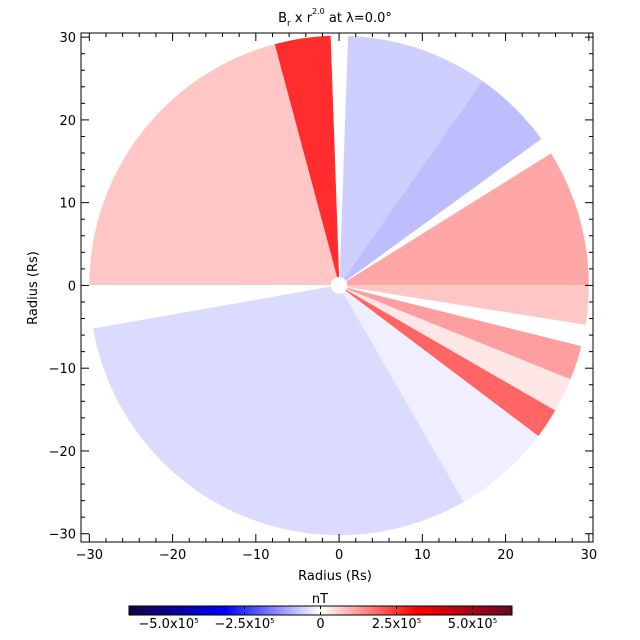  Describe the element at coordinates (33, 288) in the screenshot. I see `y-axis-label: Radius (Rs)` at that location.